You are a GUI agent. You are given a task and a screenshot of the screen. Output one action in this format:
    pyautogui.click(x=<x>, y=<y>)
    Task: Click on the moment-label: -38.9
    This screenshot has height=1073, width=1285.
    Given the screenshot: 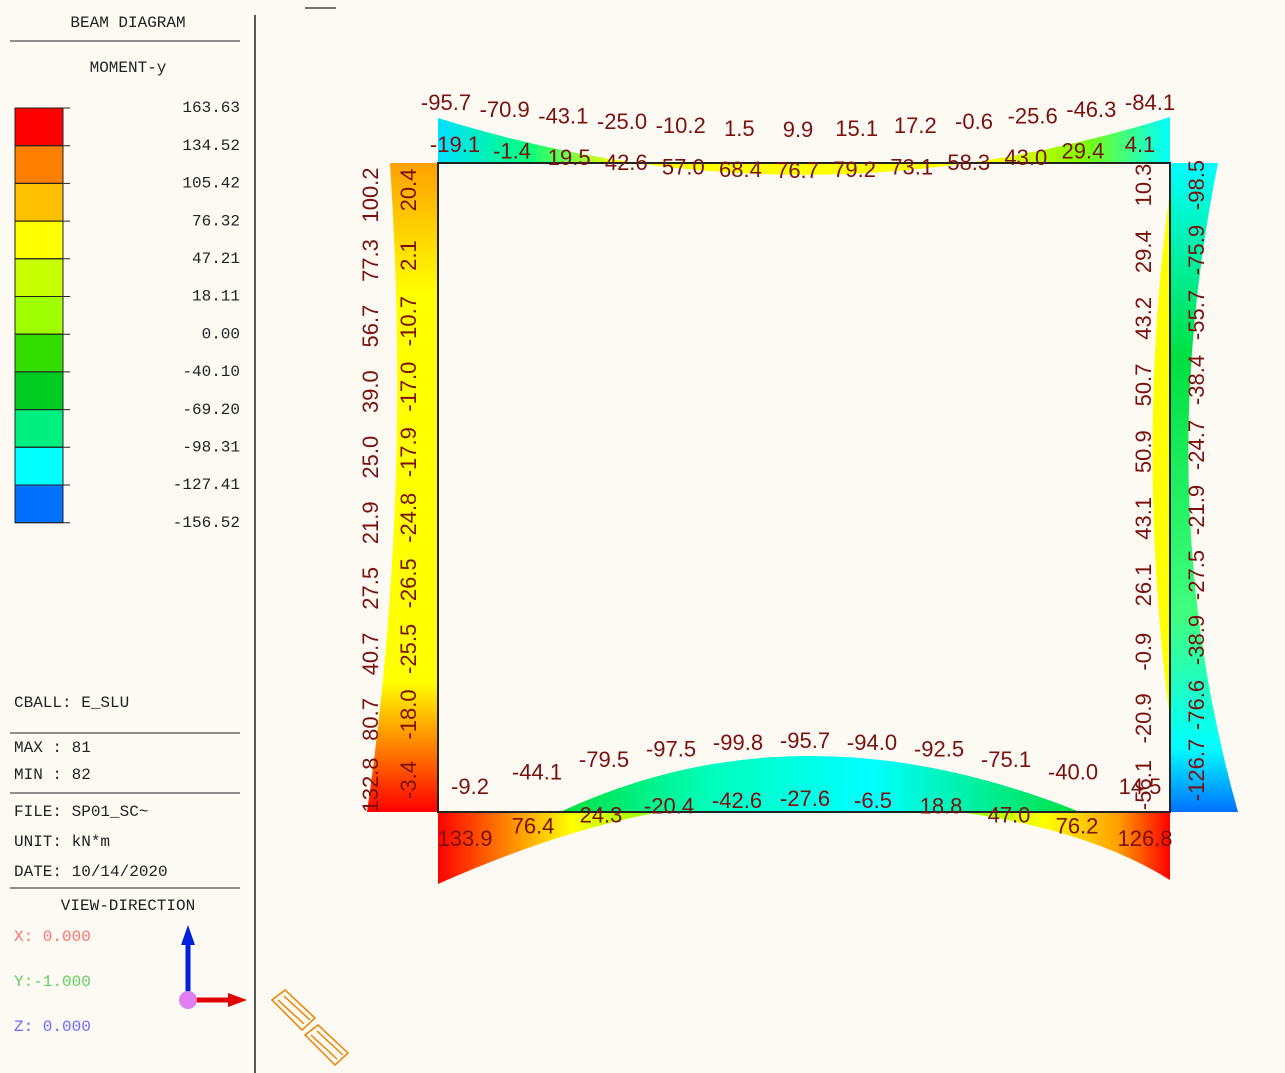 What is the action you would take?
    pyautogui.click(x=1196, y=640)
    